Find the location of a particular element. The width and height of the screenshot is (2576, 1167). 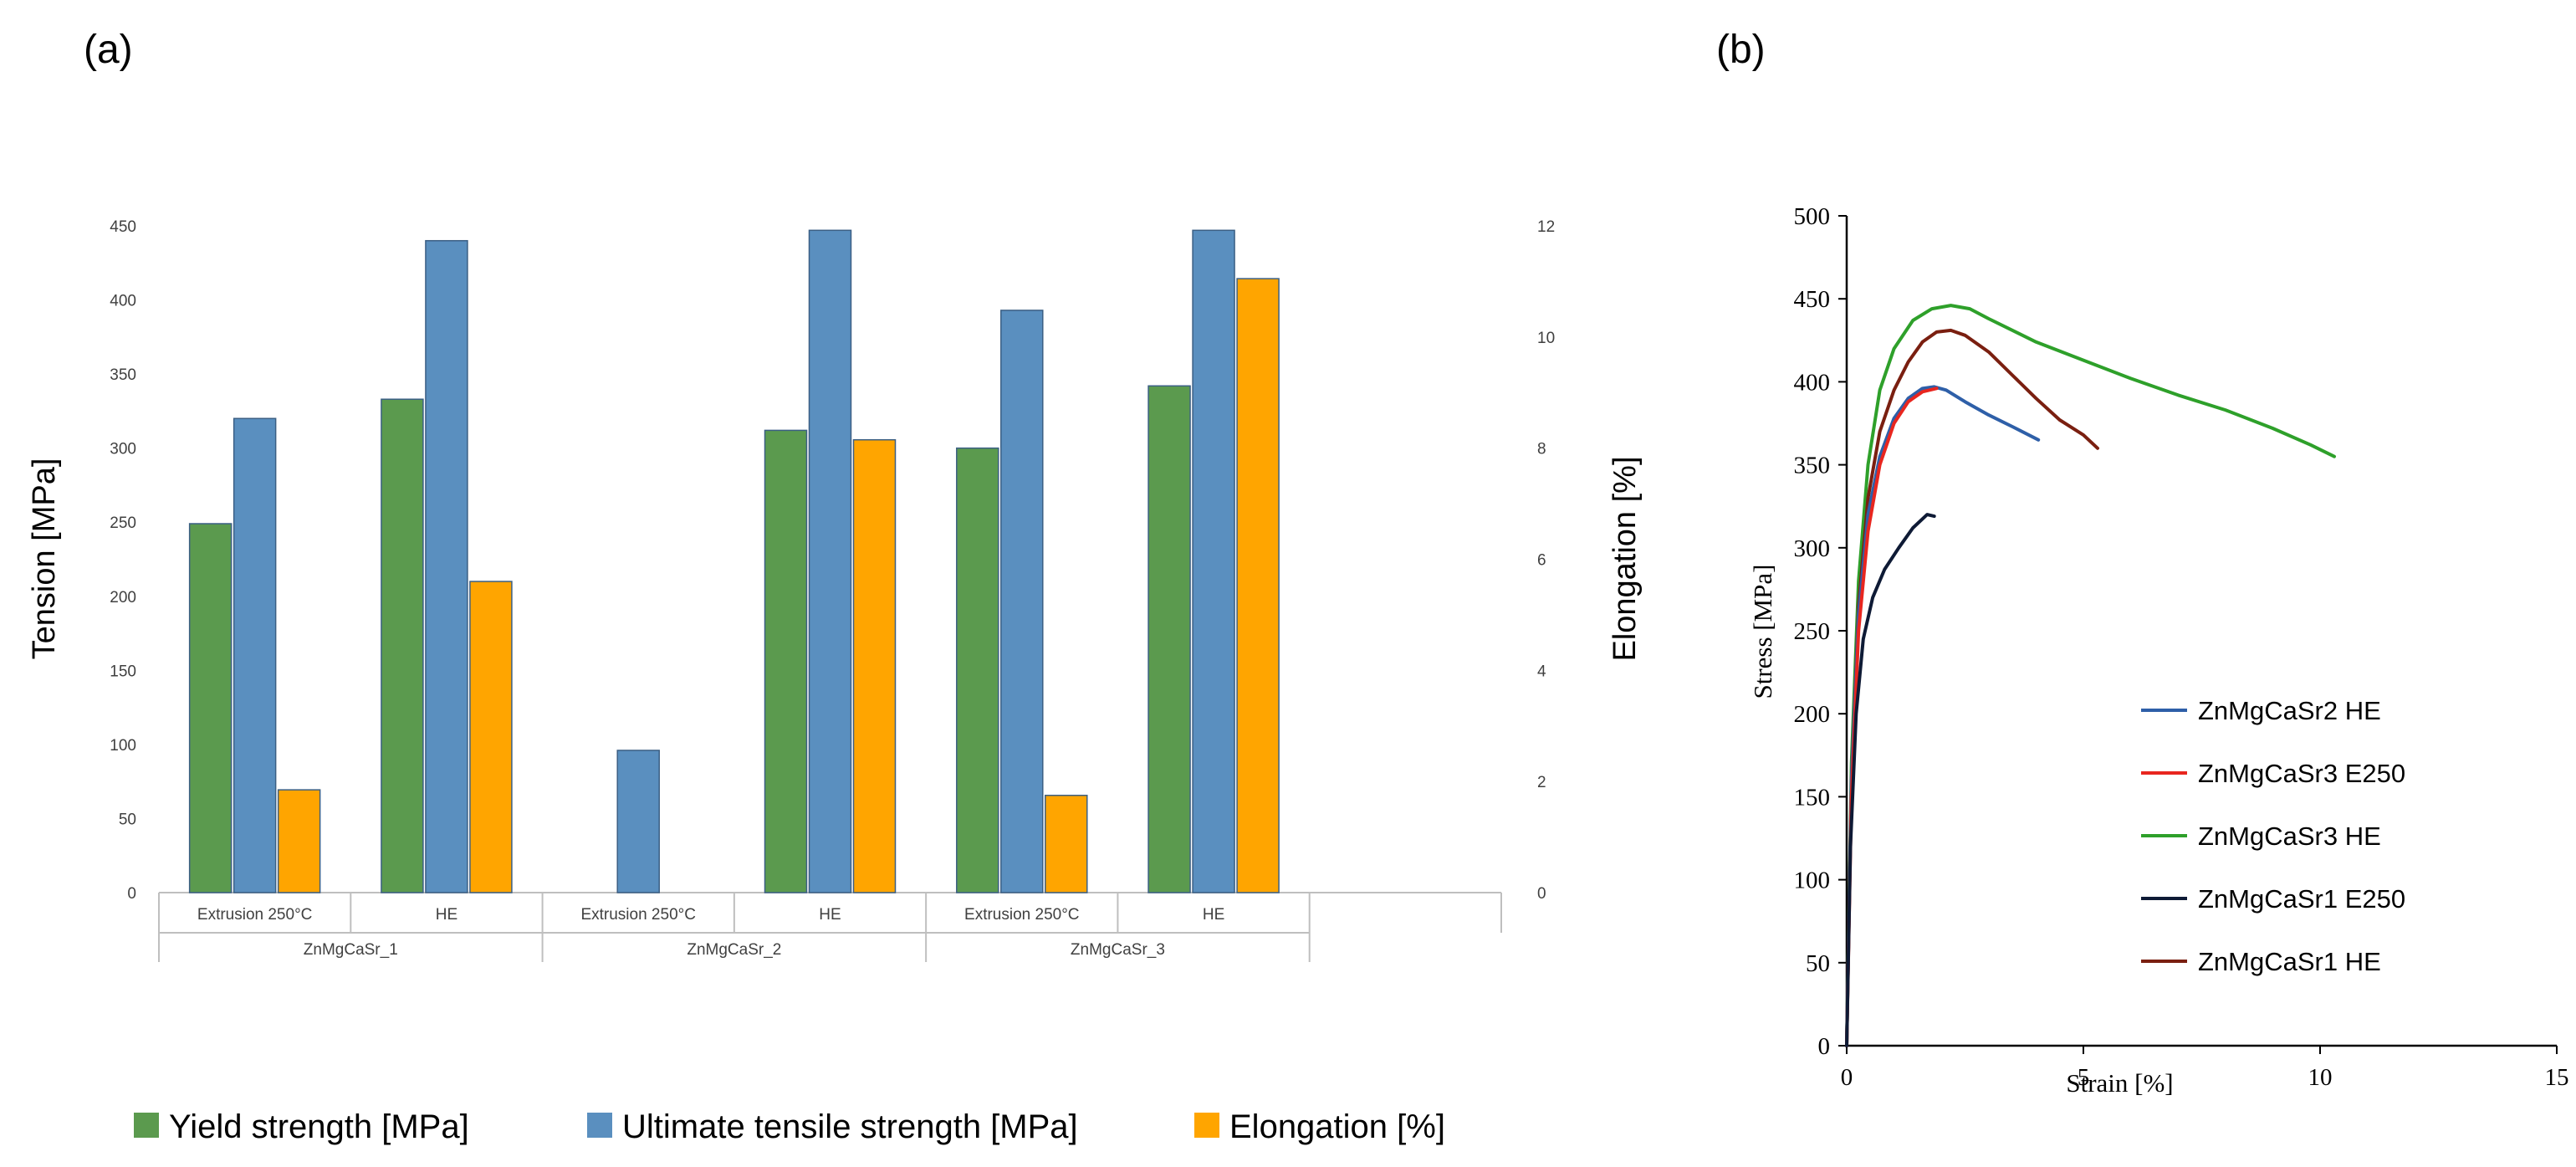

x-tick-label: 10 is located at coordinates (2320, 1077).